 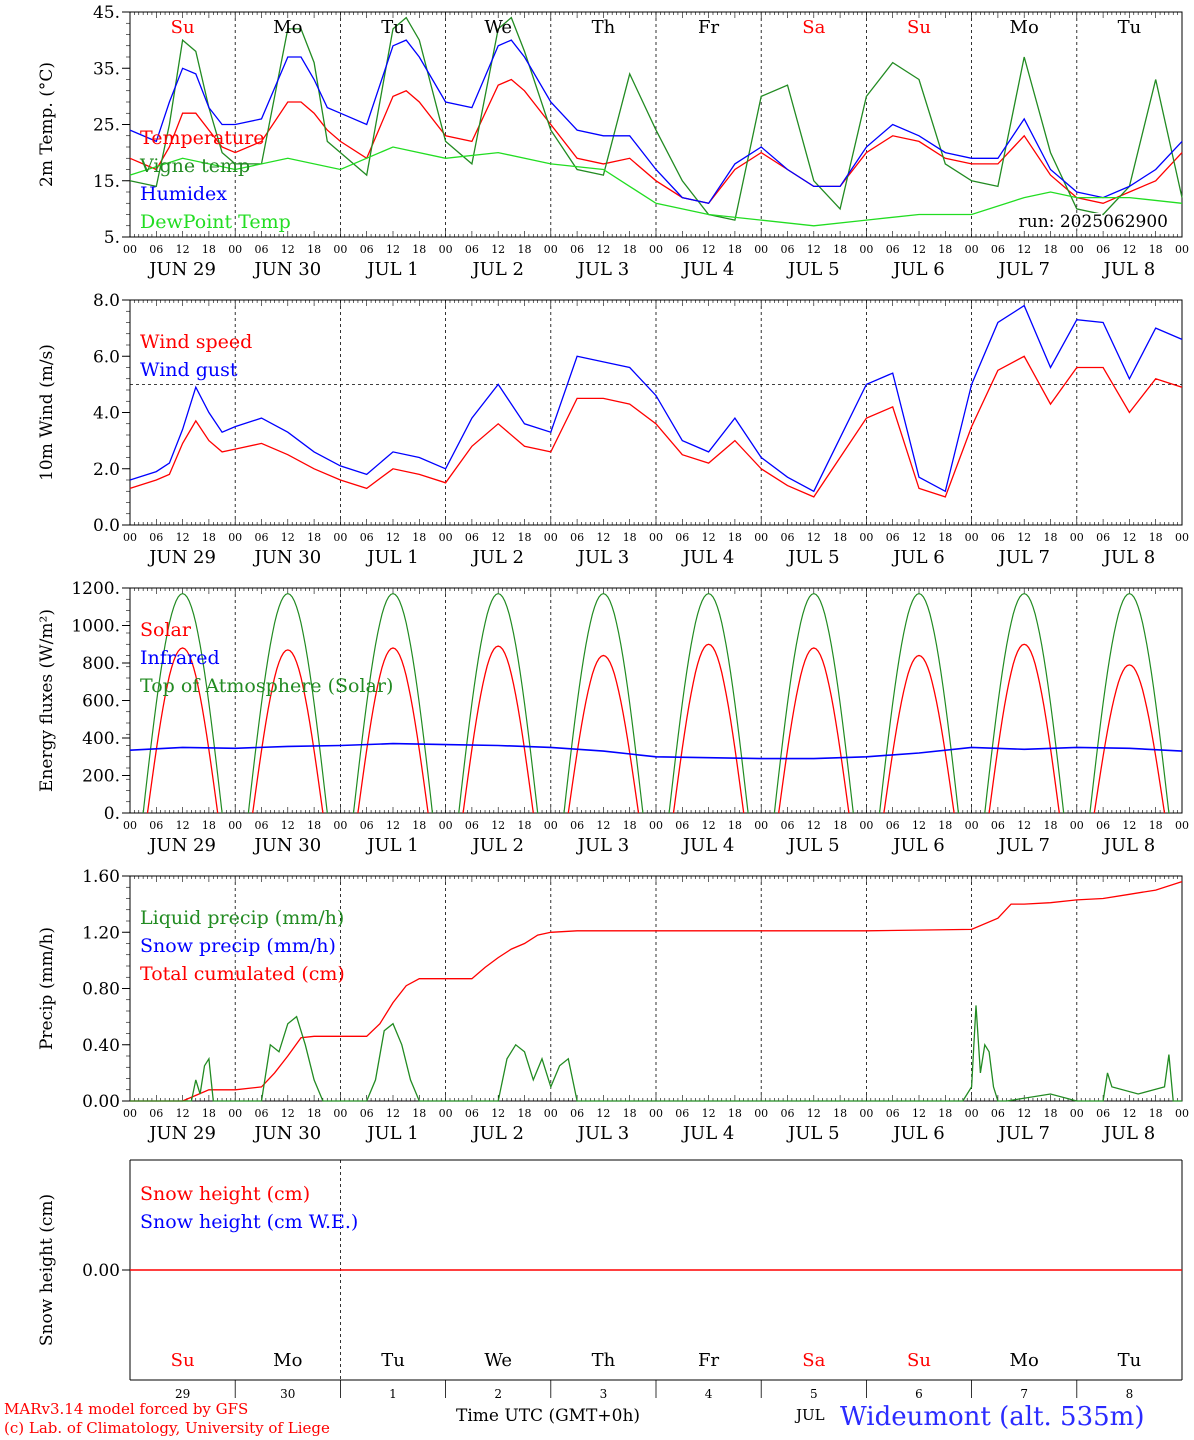 What do you see at coordinates (813, 1360) in the screenshot?
I see `weekday-label: Sa` at bounding box center [813, 1360].